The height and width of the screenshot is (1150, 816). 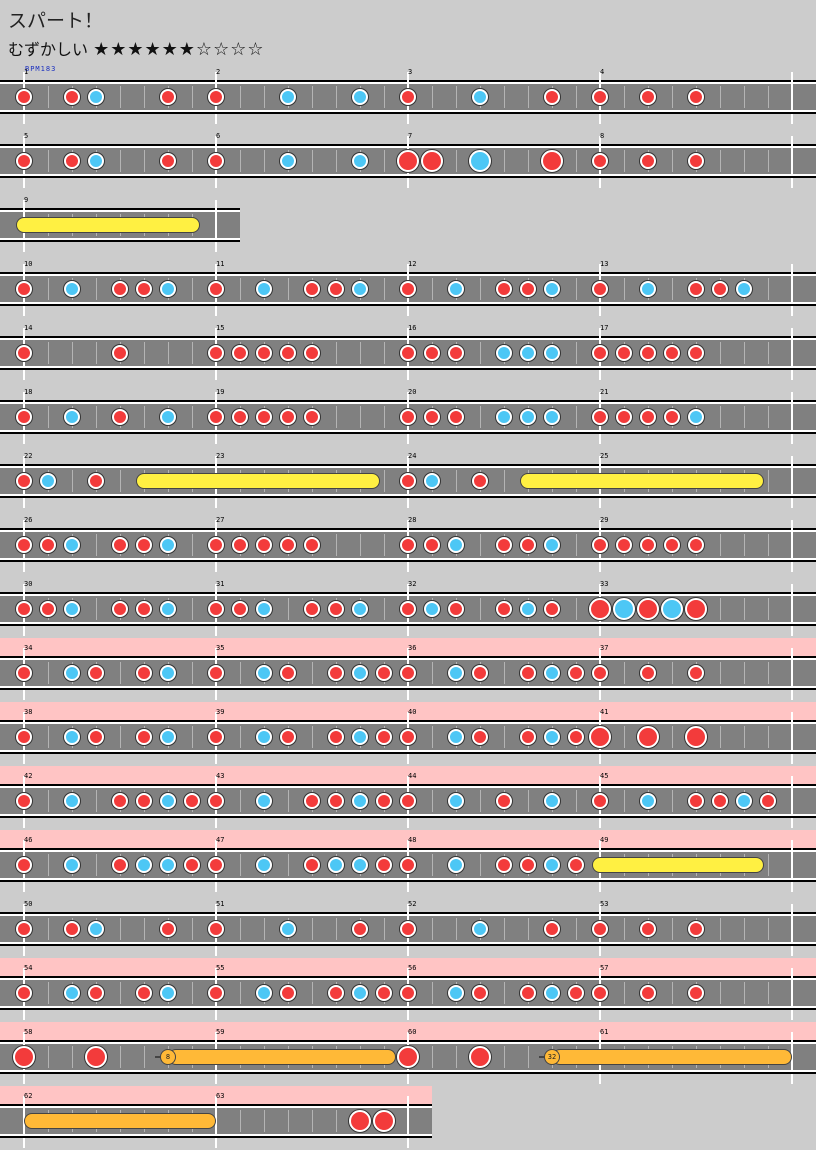 I want to click on measure-number: 10, so click(x=28, y=264).